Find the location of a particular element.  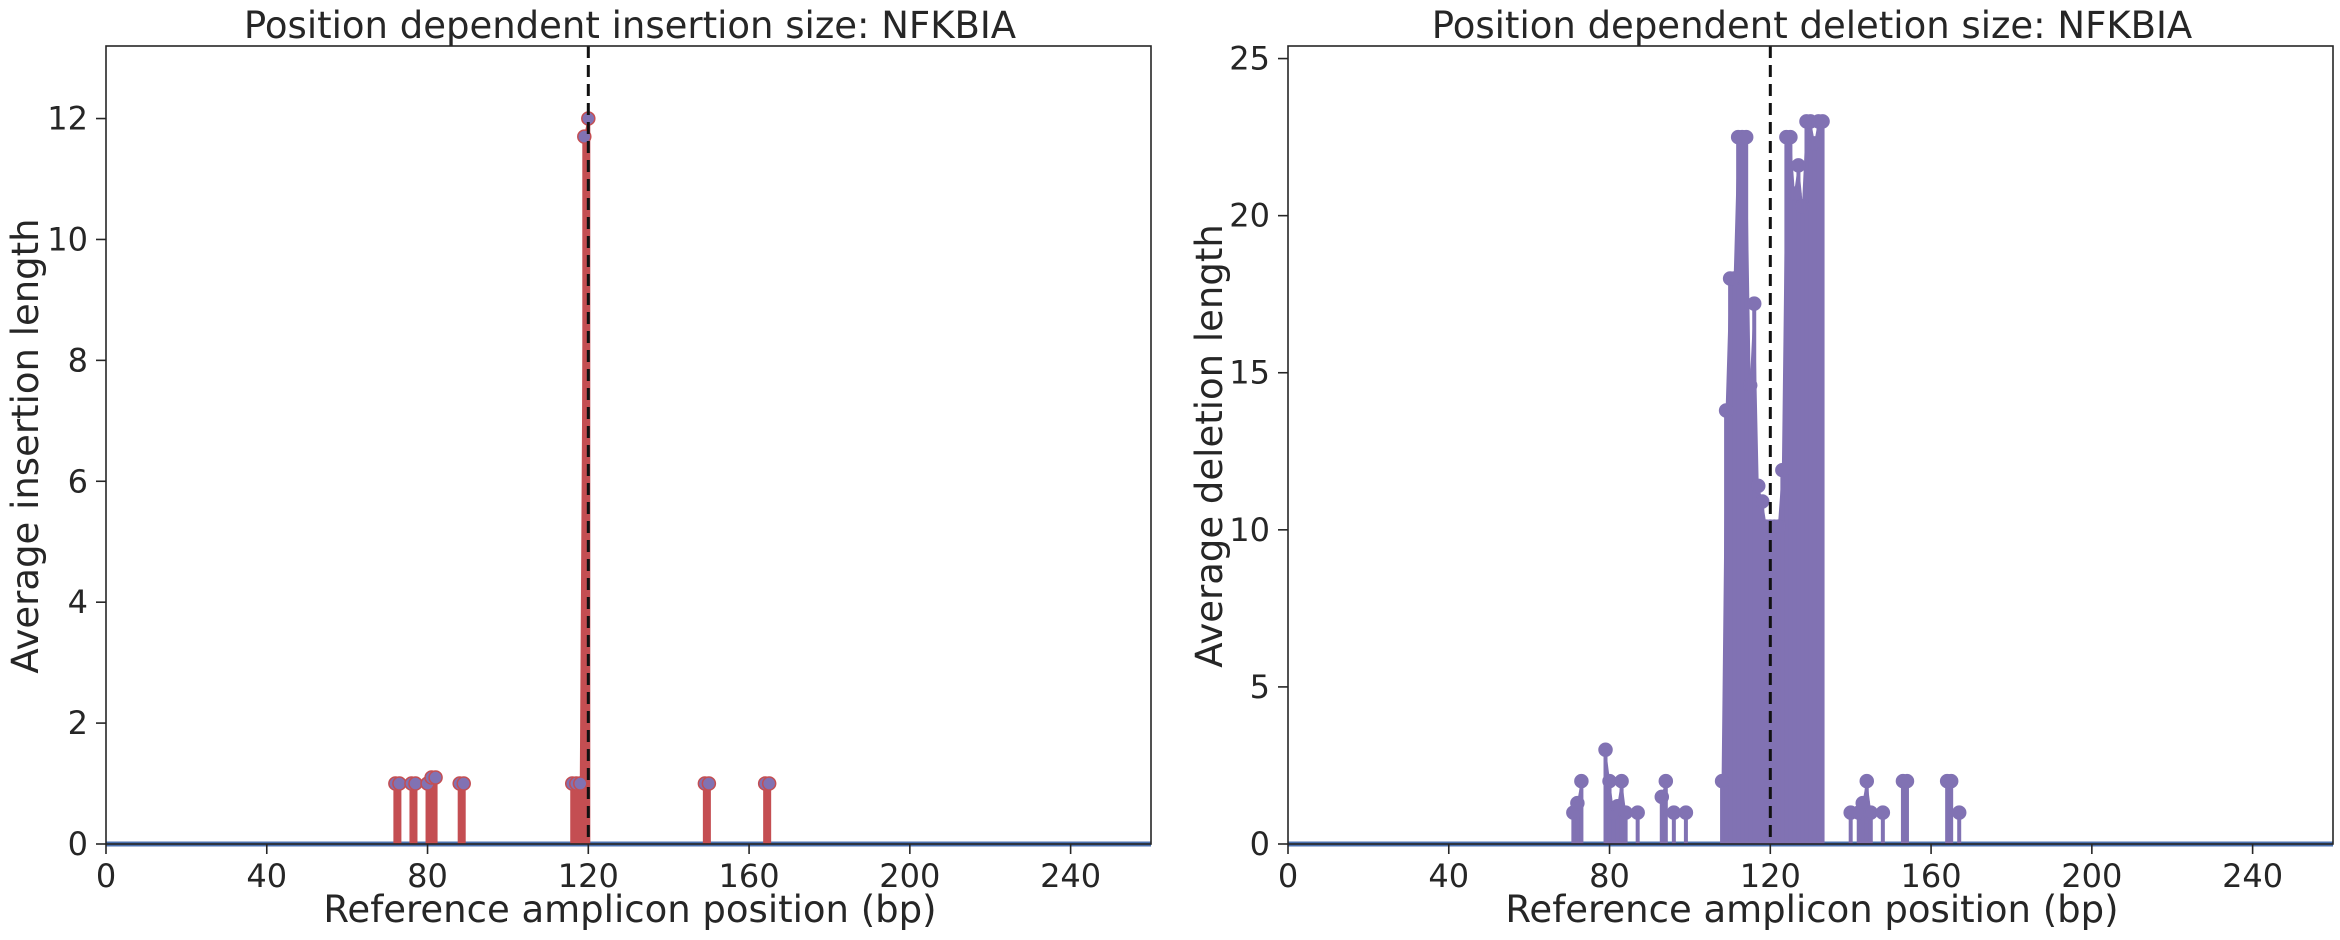

y-axis-label: Average deletion length is located at coordinates (1209, 446).